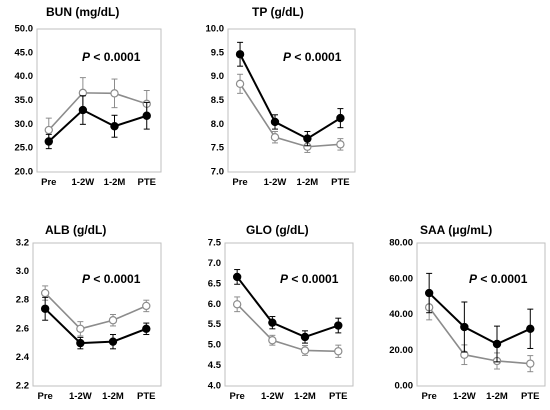  Describe the element at coordinates (24, 148) in the screenshot. I see `y-tick-label: 25.0` at that location.